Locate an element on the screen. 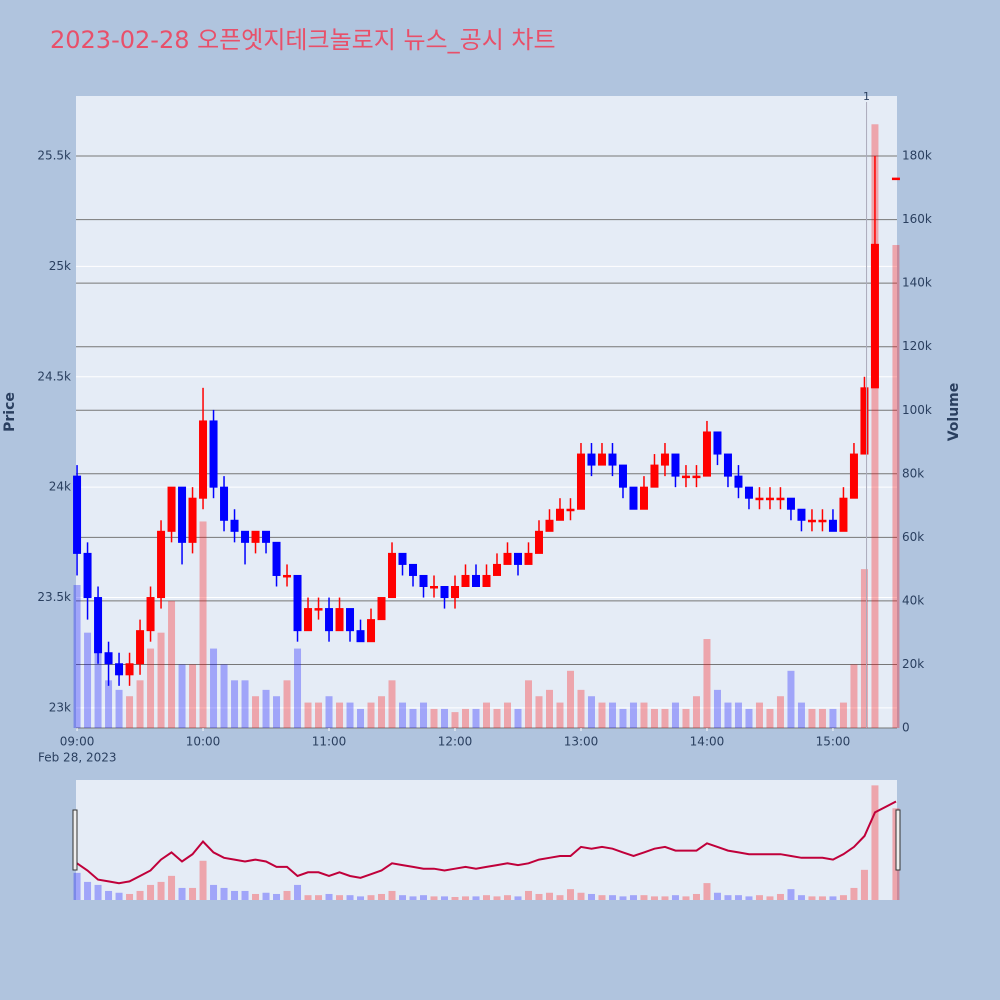 This screenshot has width=1000, height=1000. annotation-text: 1 is located at coordinates (866, 96).